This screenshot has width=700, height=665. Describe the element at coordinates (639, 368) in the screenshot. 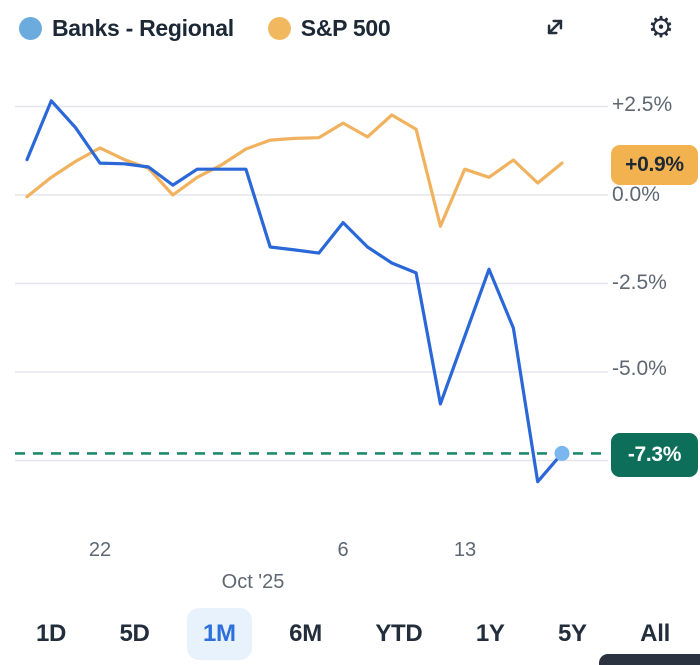

I see `y-axis-label: -5.0%` at that location.